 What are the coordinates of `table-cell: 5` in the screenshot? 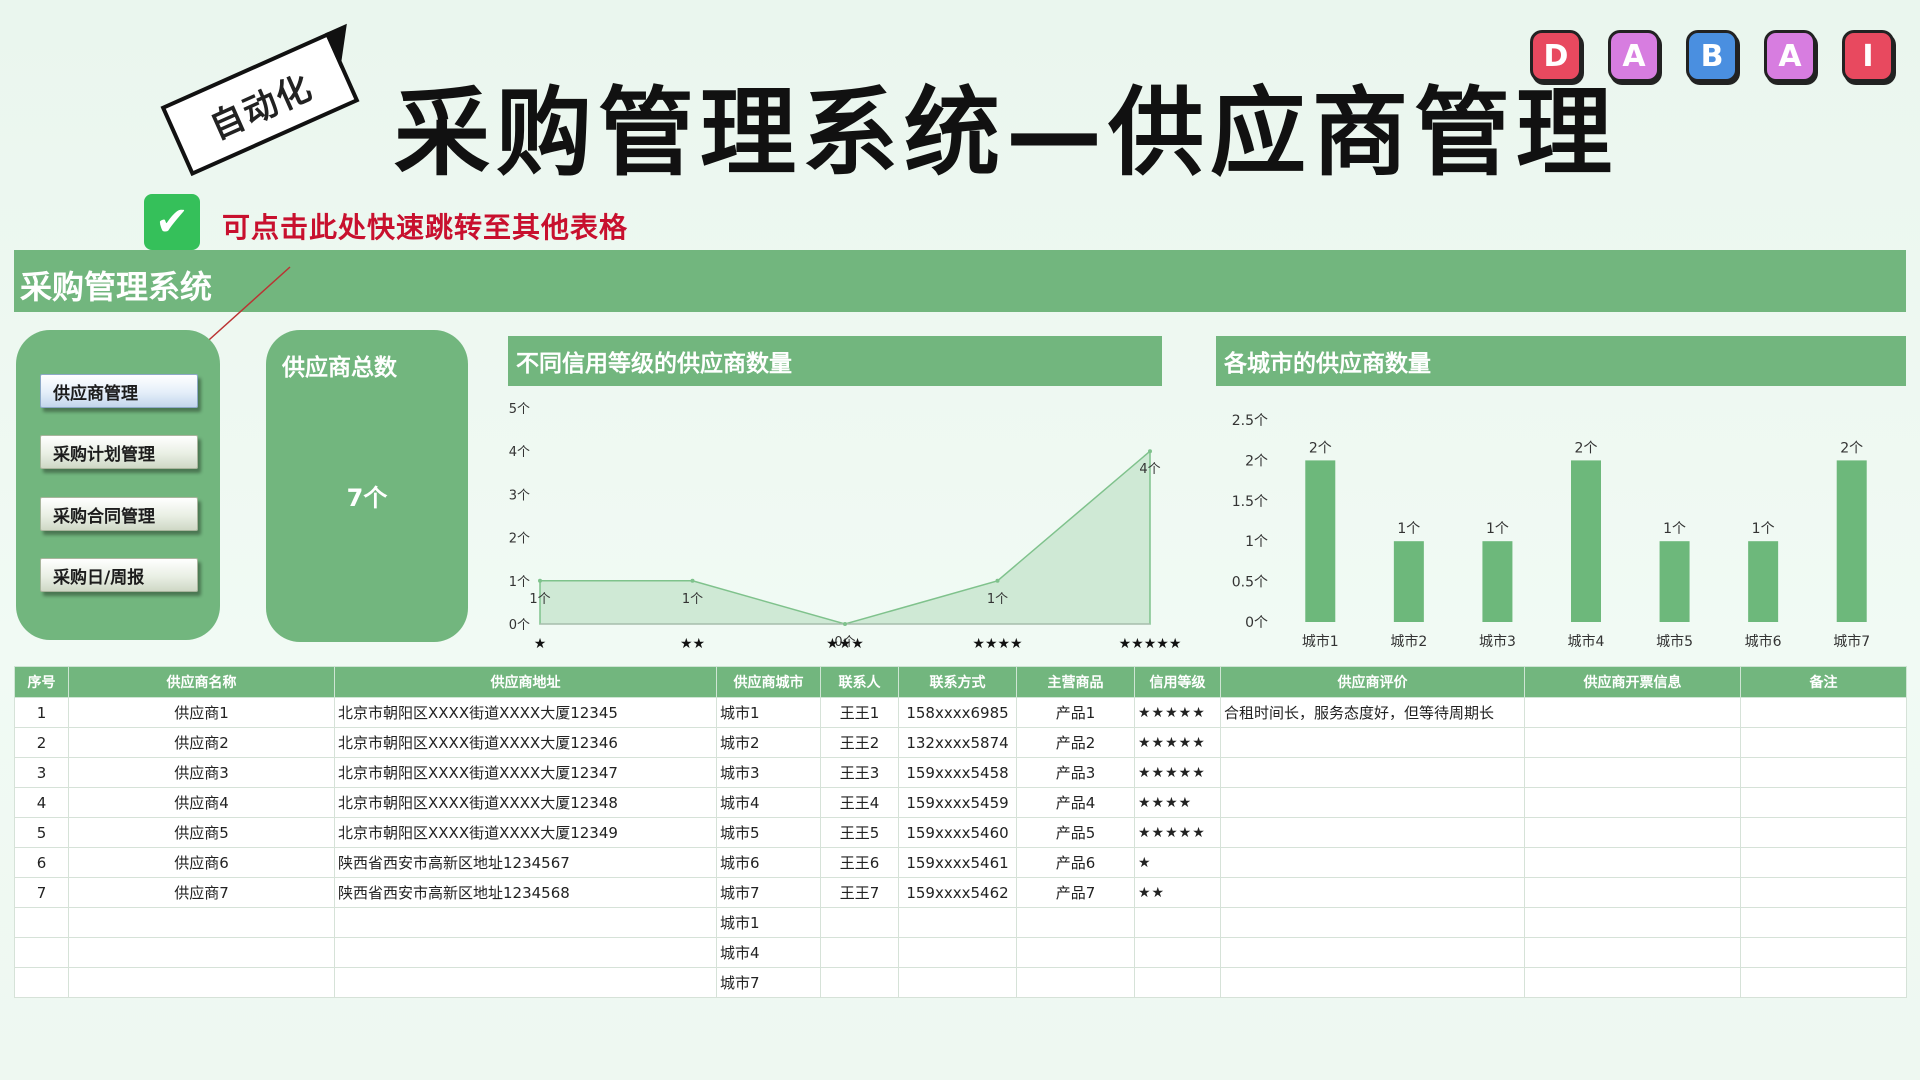 It's located at (41, 832).